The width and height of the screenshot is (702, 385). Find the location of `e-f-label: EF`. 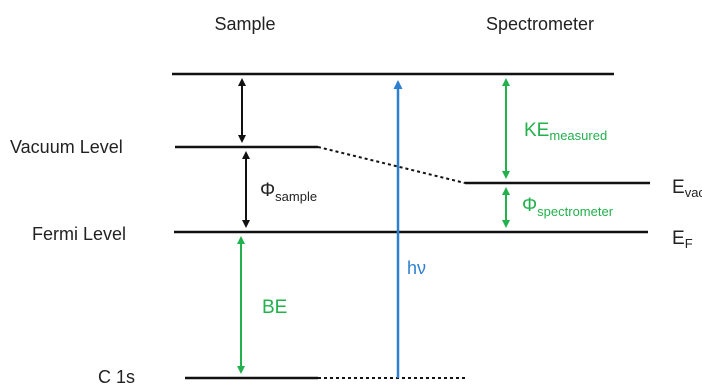

e-f-label: EF is located at coordinates (682, 239).